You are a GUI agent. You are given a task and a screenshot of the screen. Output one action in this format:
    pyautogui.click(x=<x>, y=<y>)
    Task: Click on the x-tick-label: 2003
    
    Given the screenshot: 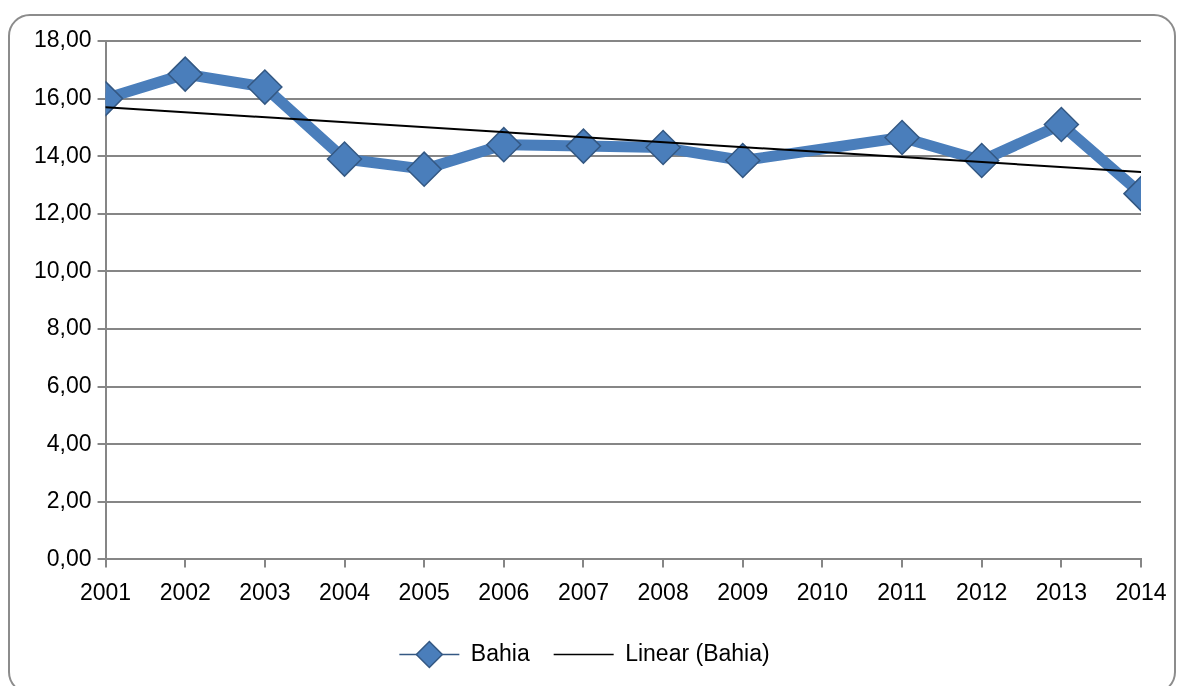 What is the action you would take?
    pyautogui.click(x=265, y=591)
    